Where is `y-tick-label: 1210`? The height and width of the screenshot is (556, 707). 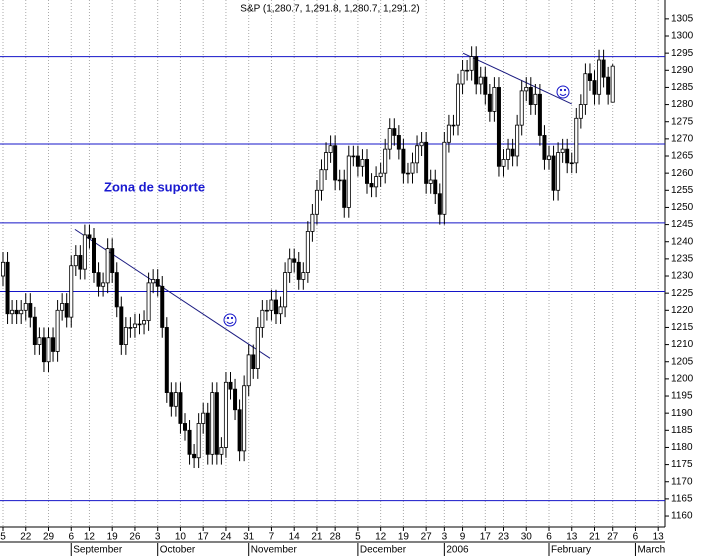
y-tick-label: 1210 is located at coordinates (682, 344).